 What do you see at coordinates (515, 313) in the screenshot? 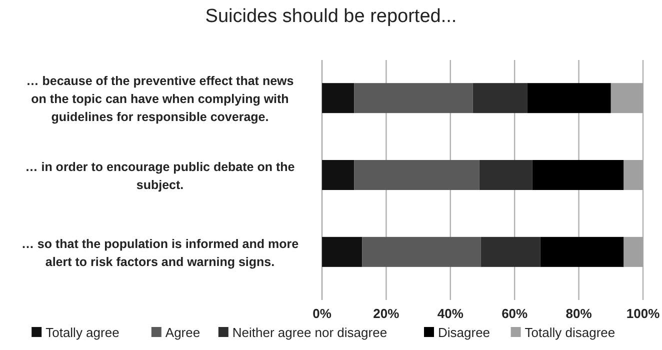
I see `x-tick-label: 60%` at bounding box center [515, 313].